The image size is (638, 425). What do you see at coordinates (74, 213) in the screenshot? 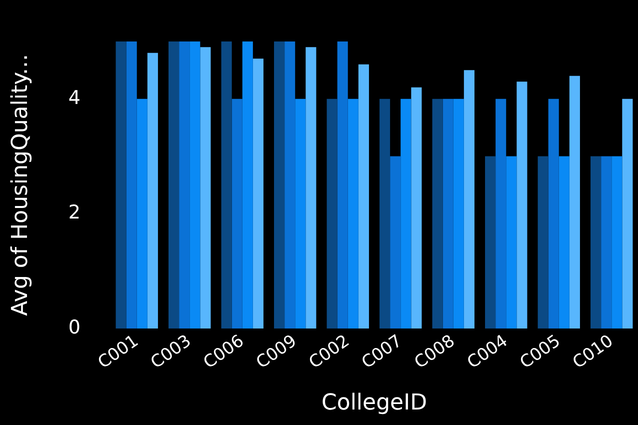
I see `y-tick-label: 2` at bounding box center [74, 213].